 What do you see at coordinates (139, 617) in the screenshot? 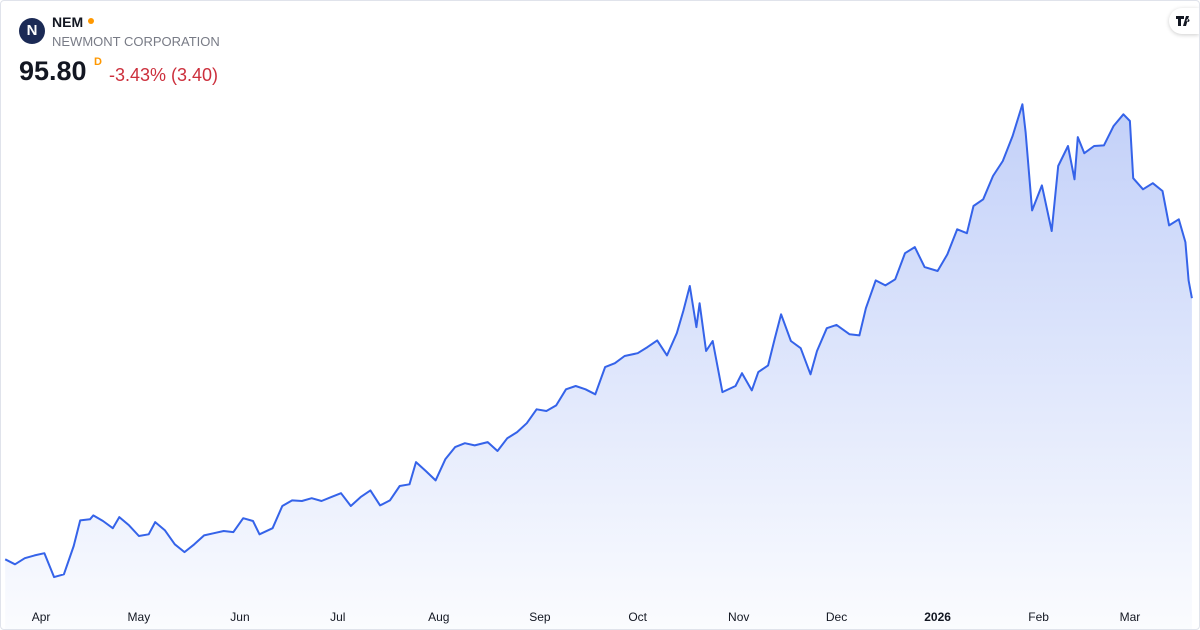
I see `x-tick-label: May` at bounding box center [139, 617].